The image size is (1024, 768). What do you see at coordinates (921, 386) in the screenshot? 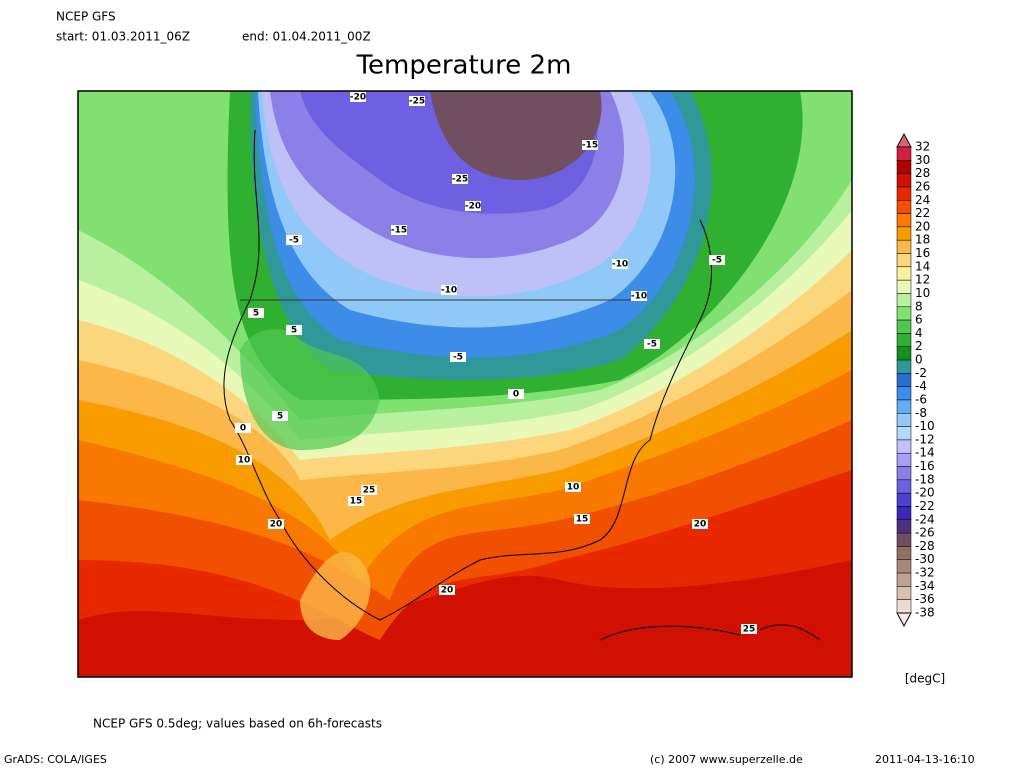
I see `colorbar-label: -4` at bounding box center [921, 386].